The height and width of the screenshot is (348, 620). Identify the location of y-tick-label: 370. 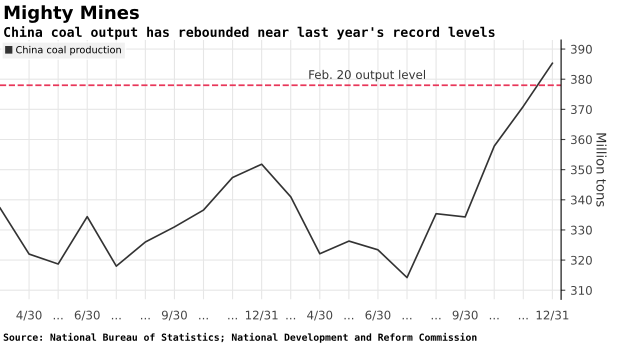
(581, 109).